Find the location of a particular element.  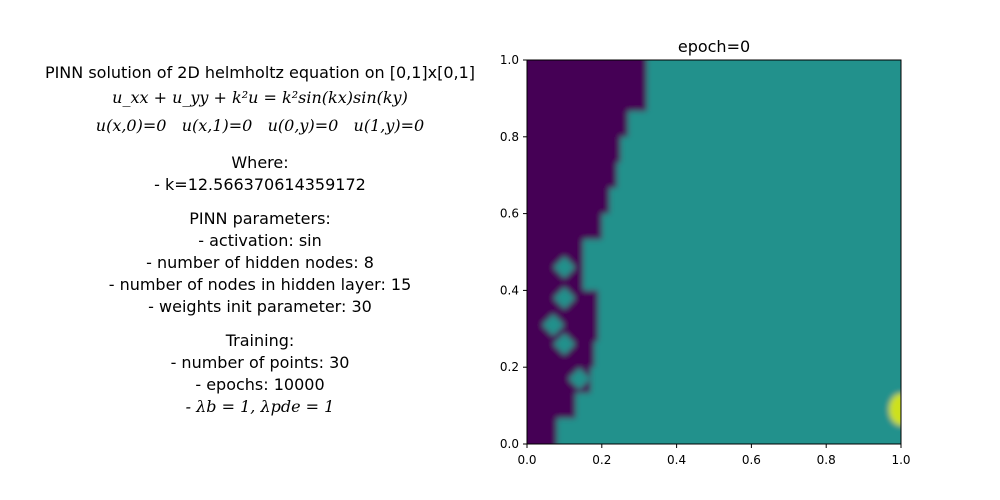

helmholtz-equation: u_xx + u_yy + k²u = k²sin(kx)sin(ky) is located at coordinates (260, 97).